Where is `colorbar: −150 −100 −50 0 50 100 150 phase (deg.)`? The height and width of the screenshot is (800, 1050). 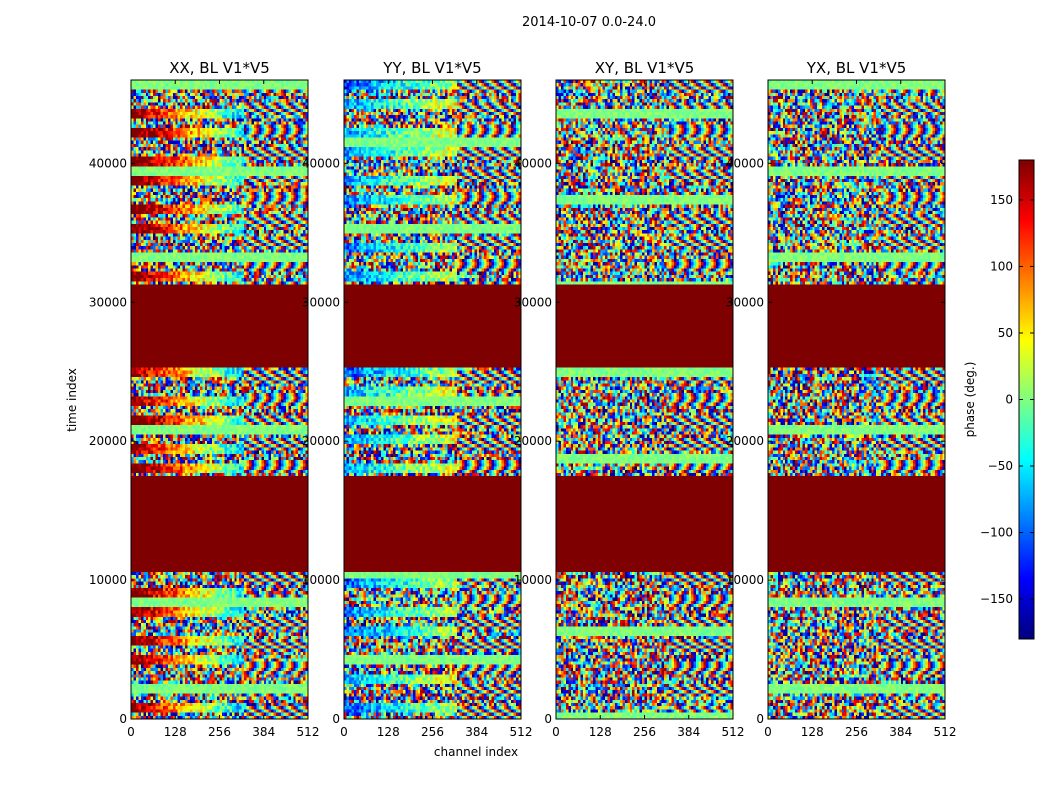 colorbar: −150 −100 −50 0 50 100 150 phase (deg.) is located at coordinates (999, 399).